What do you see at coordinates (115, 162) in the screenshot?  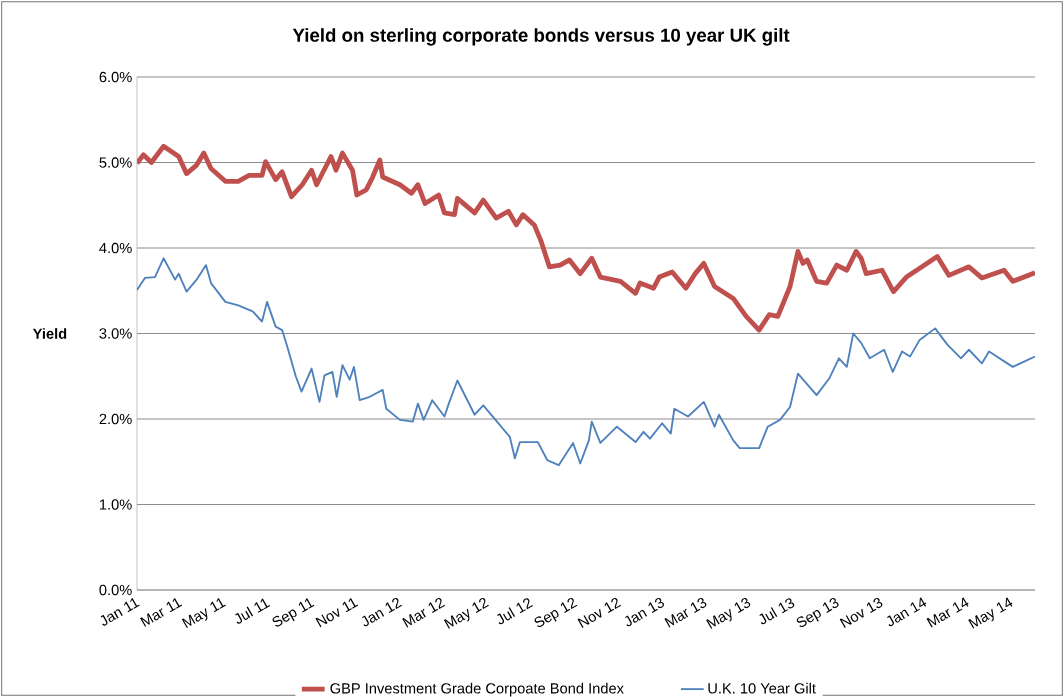 I see `y-tick-label: 5.0%` at bounding box center [115, 162].